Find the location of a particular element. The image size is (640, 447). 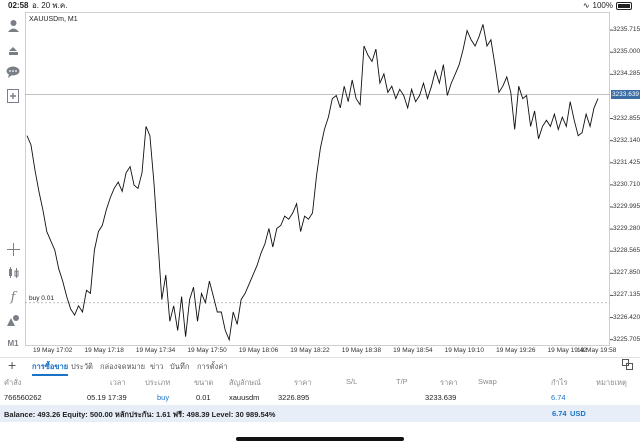

battery-percent: 100% is located at coordinates (602, 5).